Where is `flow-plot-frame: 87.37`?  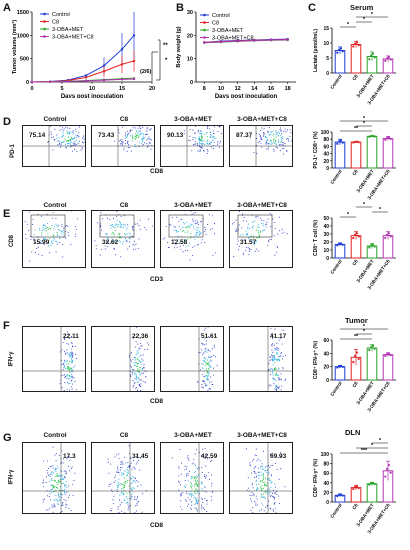
flow-plot-frame: 87.37 is located at coordinates (261, 146).